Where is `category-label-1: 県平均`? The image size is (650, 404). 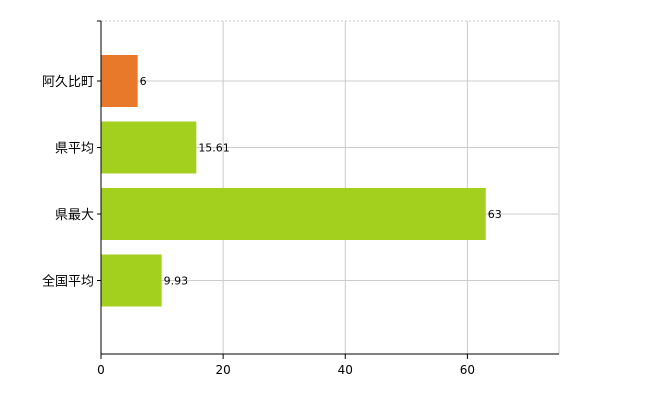
category-label-1: 県平均 is located at coordinates (74, 149).